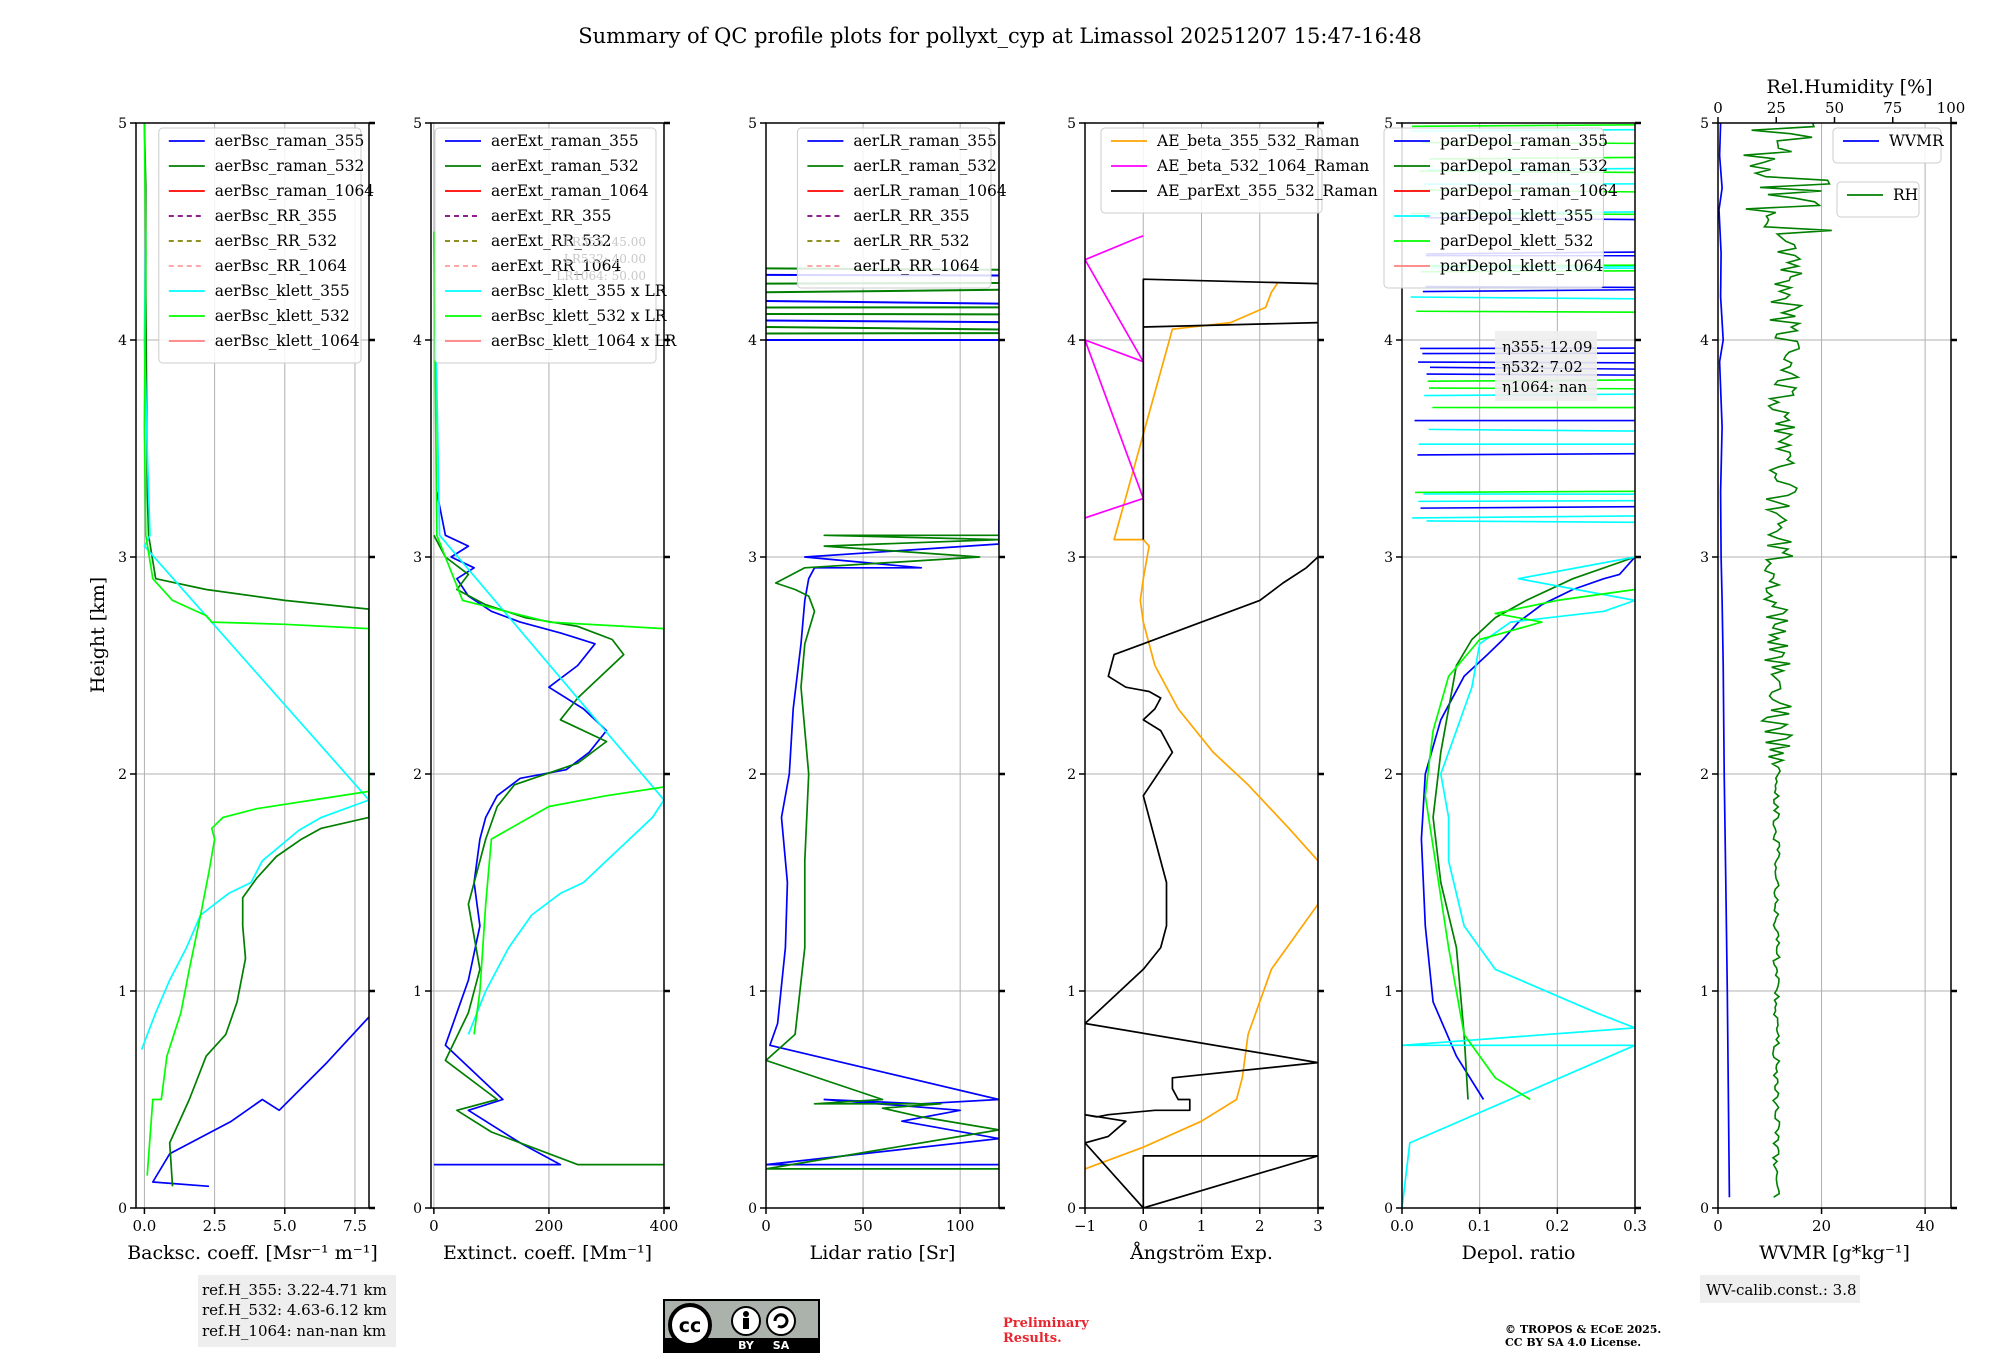  I want to click on legend-label-0: WVMR, so click(1917, 141).